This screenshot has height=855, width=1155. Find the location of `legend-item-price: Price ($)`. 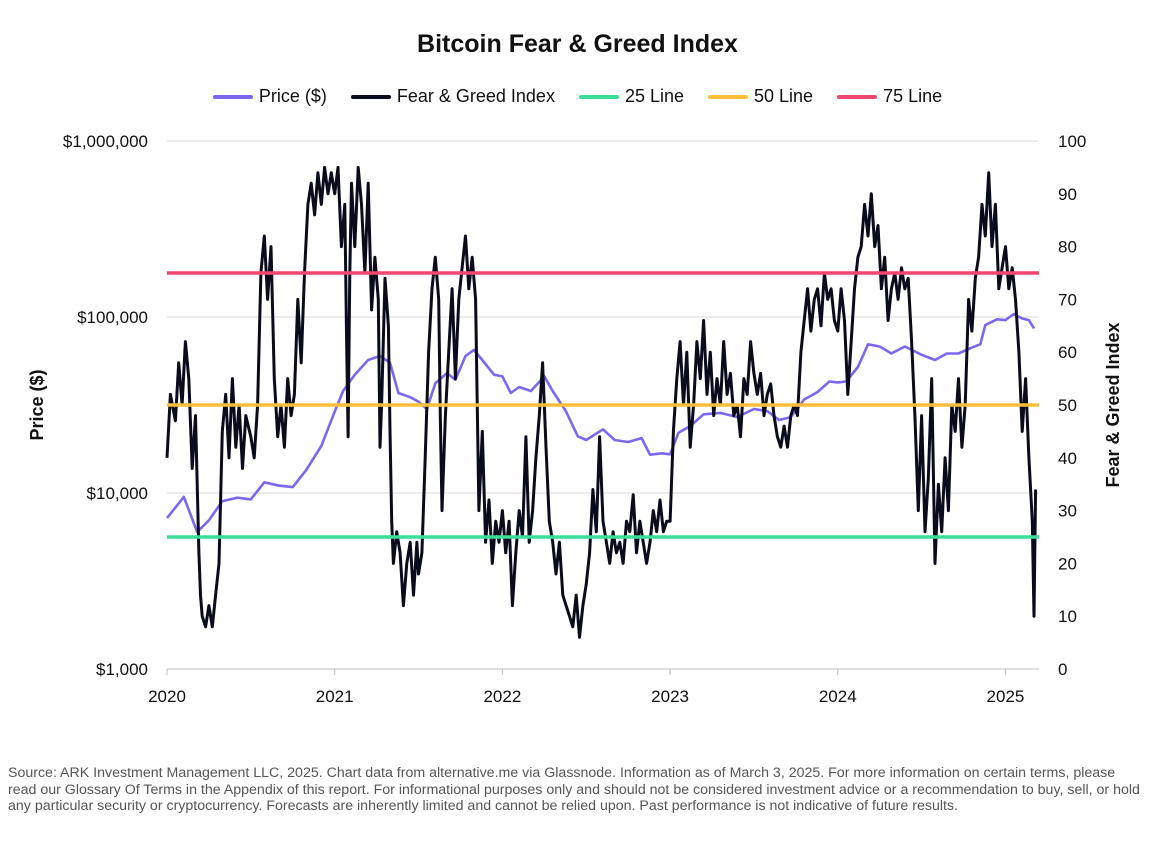

legend-item-price: Price ($) is located at coordinates (269, 96).